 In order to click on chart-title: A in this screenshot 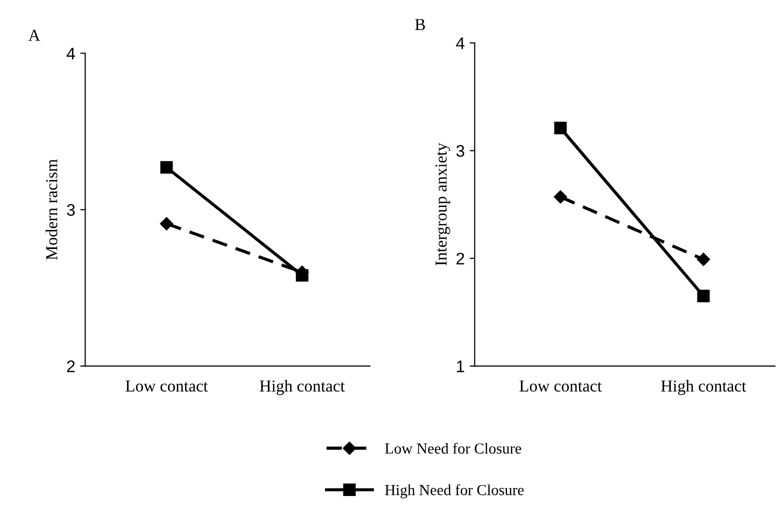, I will do `click(34, 35)`.